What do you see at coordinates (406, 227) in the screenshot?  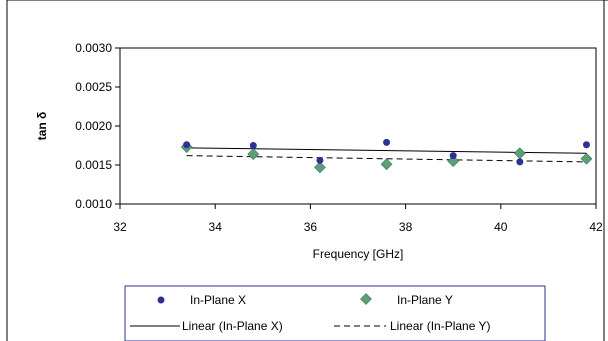 I see `x-tick-label: 38` at bounding box center [406, 227].